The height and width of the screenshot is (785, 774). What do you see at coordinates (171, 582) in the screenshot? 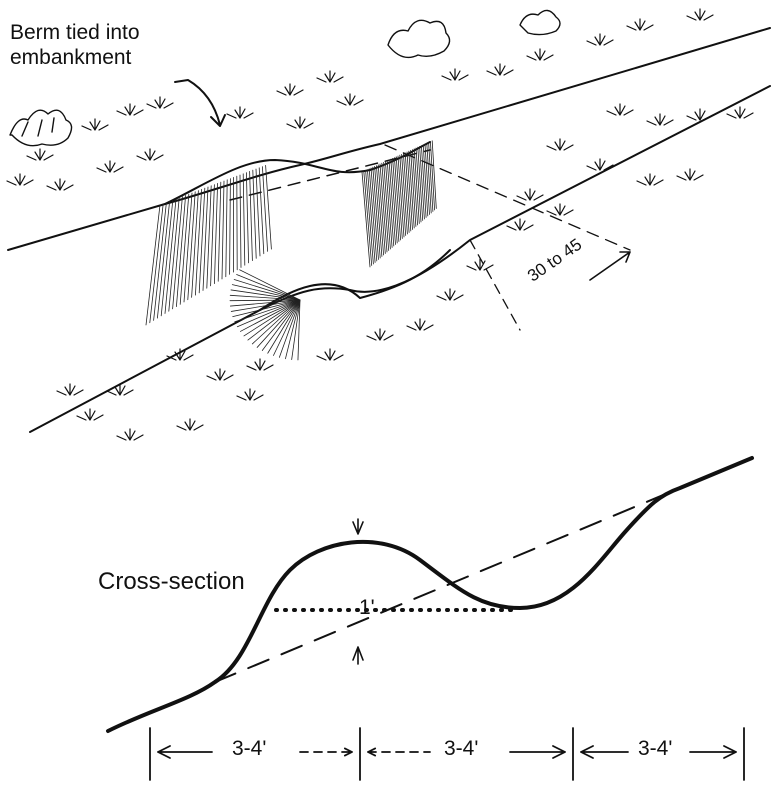
I see `cross-section-label: Cross-section` at bounding box center [171, 582].